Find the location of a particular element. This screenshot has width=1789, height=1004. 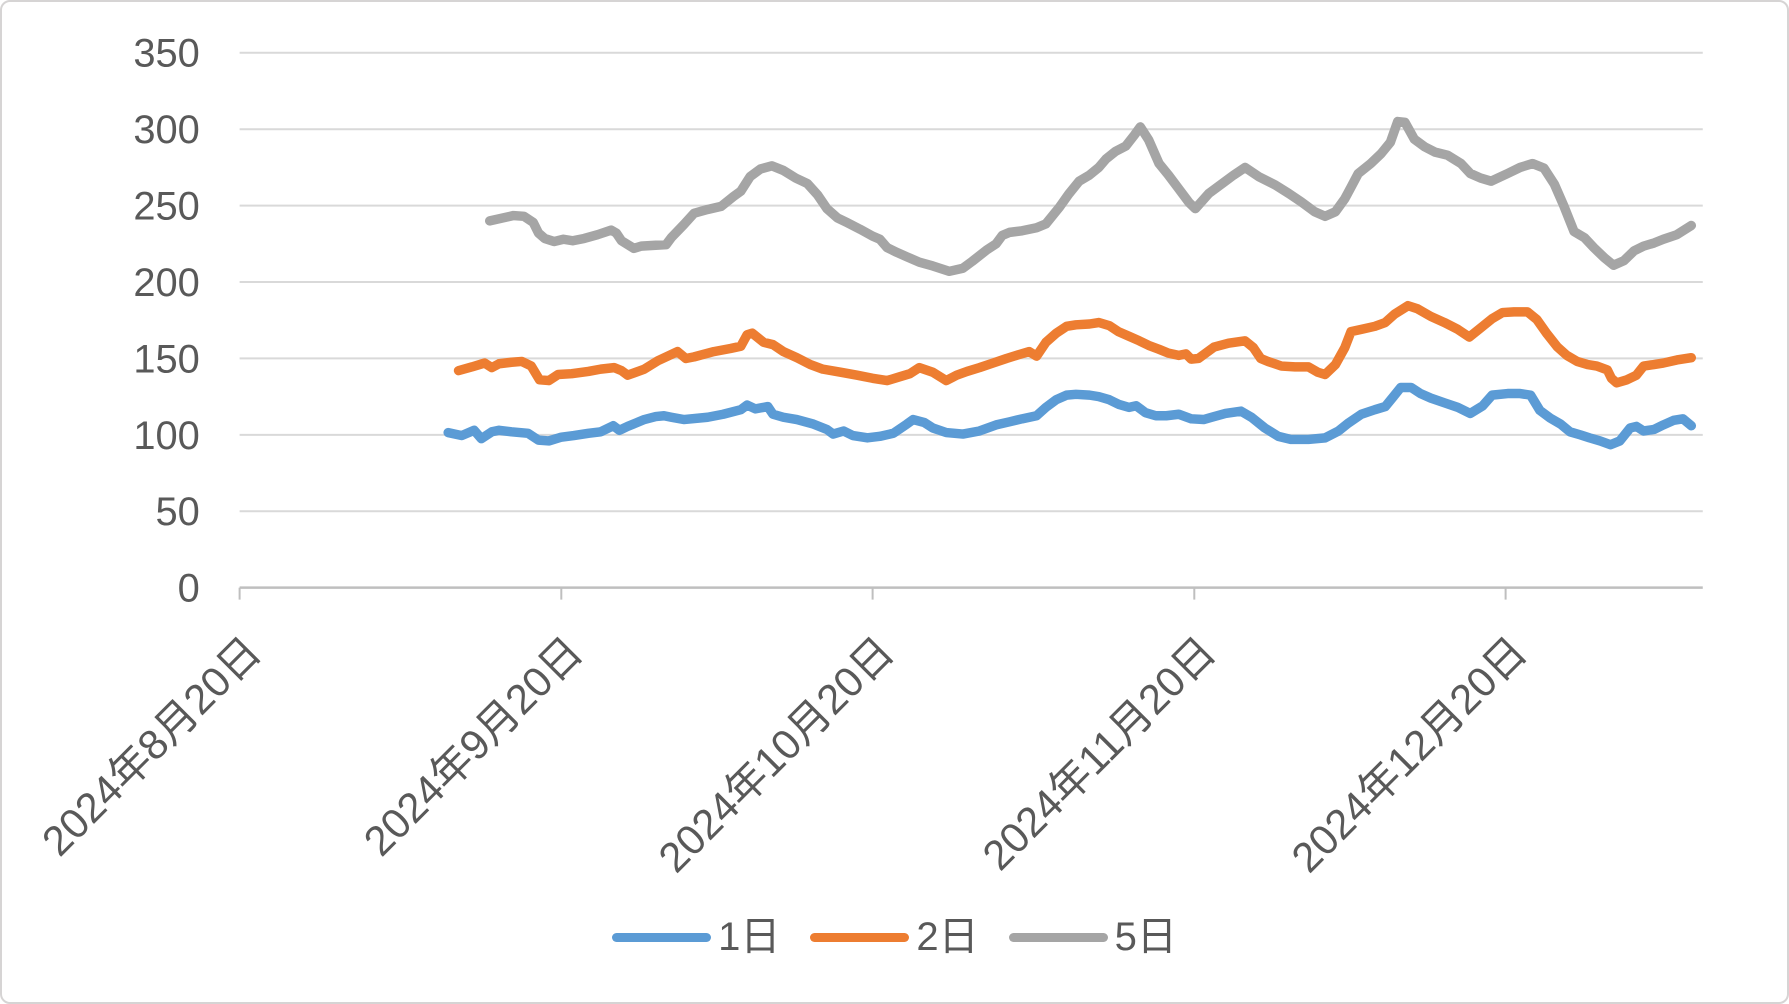

series-line-5日 is located at coordinates (1090, 196).